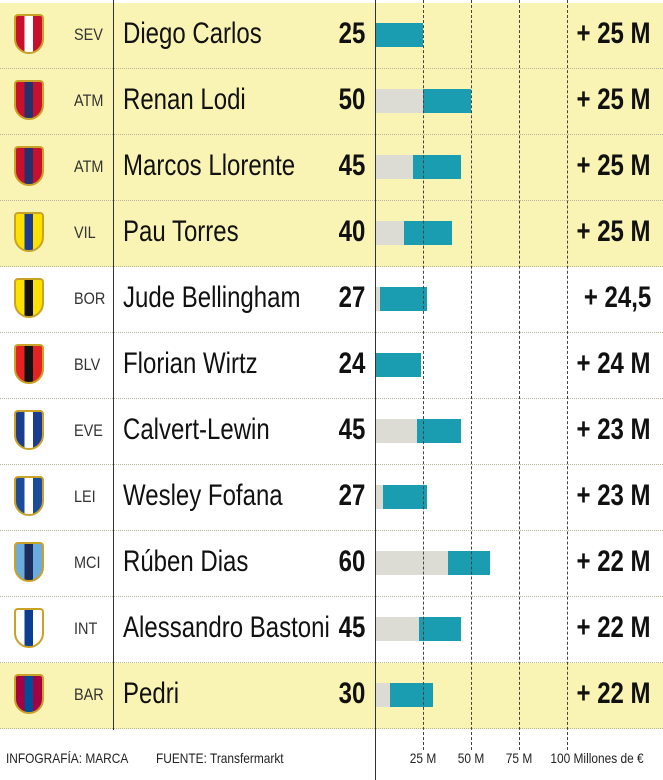 Image resolution: width=663 pixels, height=780 pixels. Describe the element at coordinates (519, 758) in the screenshot. I see `tick-label: 75 M` at that location.